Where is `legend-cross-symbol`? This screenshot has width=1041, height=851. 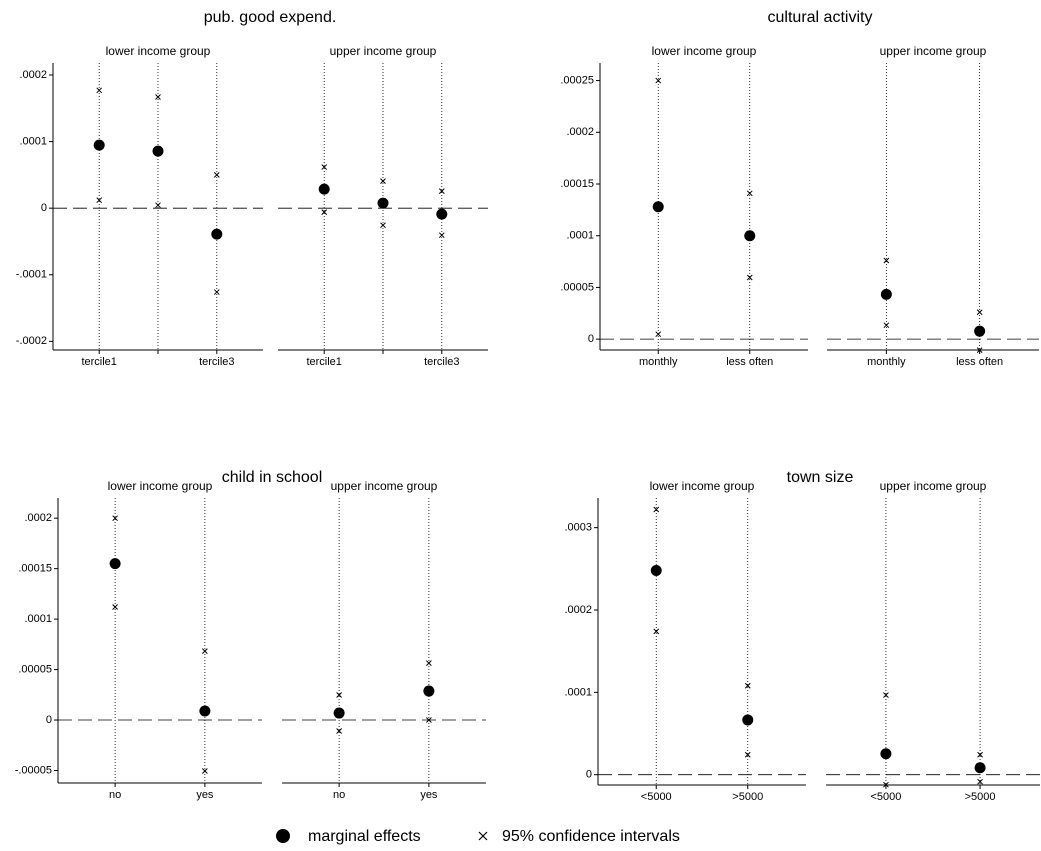
legend-cross-symbol is located at coordinates (483, 836).